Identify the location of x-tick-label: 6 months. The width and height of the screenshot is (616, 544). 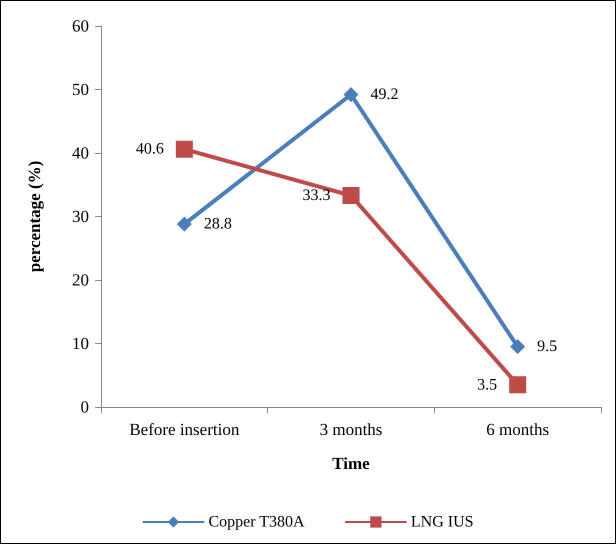
(518, 429).